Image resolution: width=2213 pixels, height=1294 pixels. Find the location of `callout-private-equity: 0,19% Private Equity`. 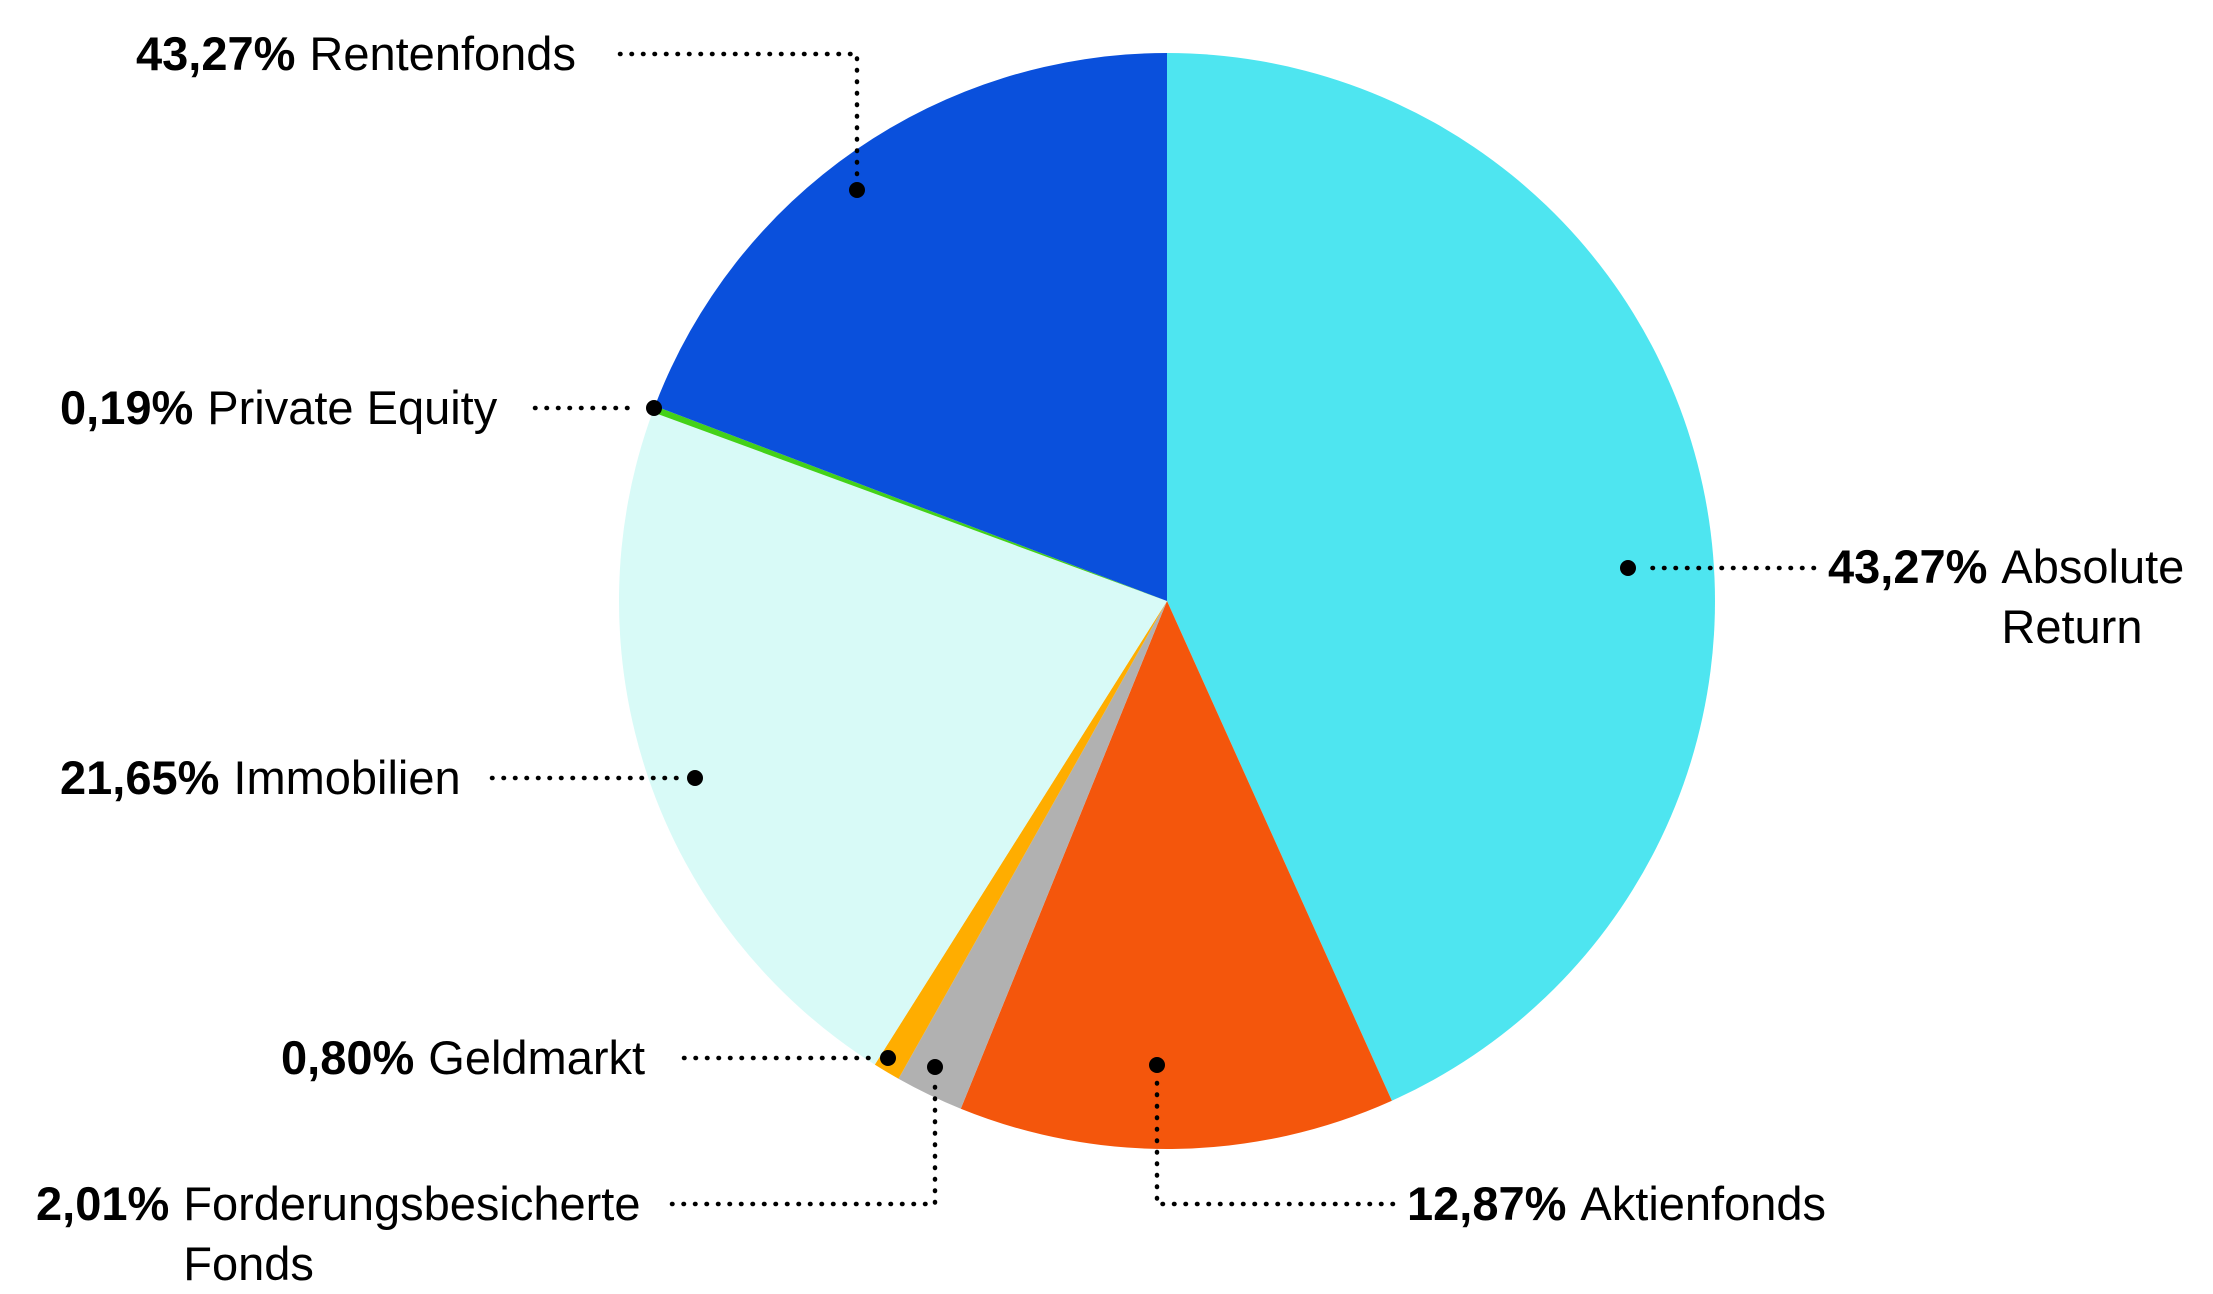

callout-private-equity: 0,19% Private Equity is located at coordinates (278, 408).